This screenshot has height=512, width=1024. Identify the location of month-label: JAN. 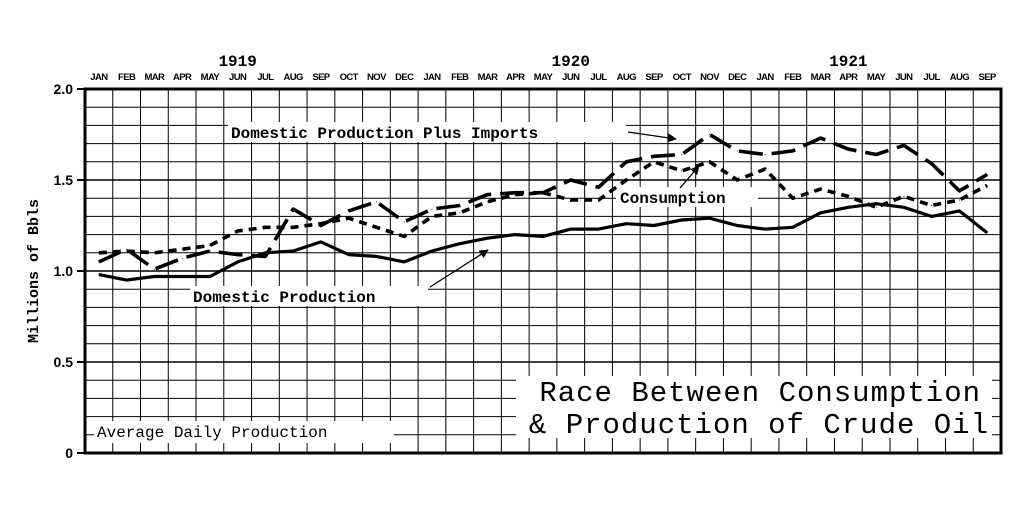
(99, 77).